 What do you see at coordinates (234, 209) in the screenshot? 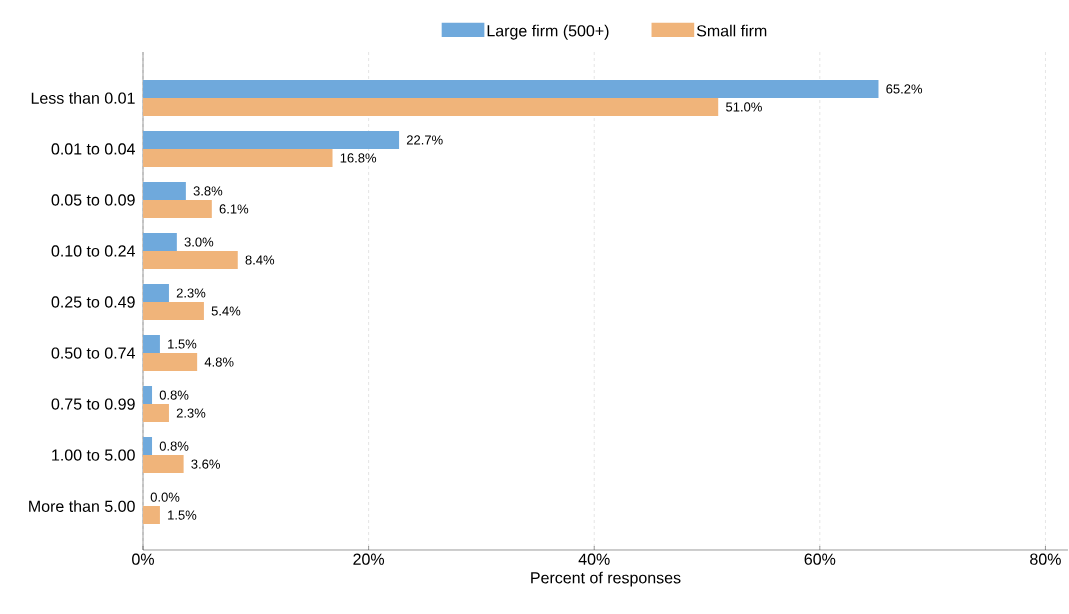
I see `data-label: 6.1%` at bounding box center [234, 209].